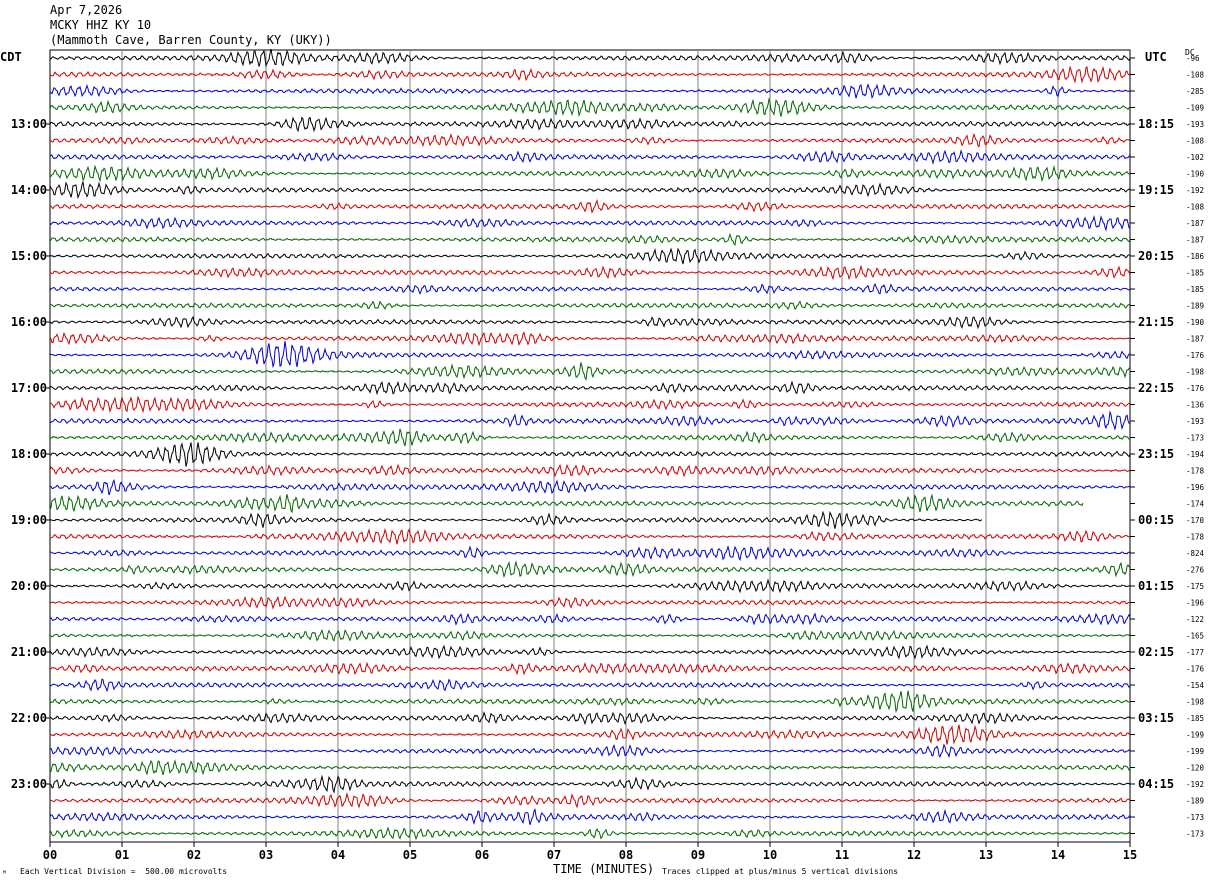 The height and width of the screenshot is (886, 1210). Describe the element at coordinates (29, 322) in the screenshot. I see `left-hour-label: 16:00` at that location.